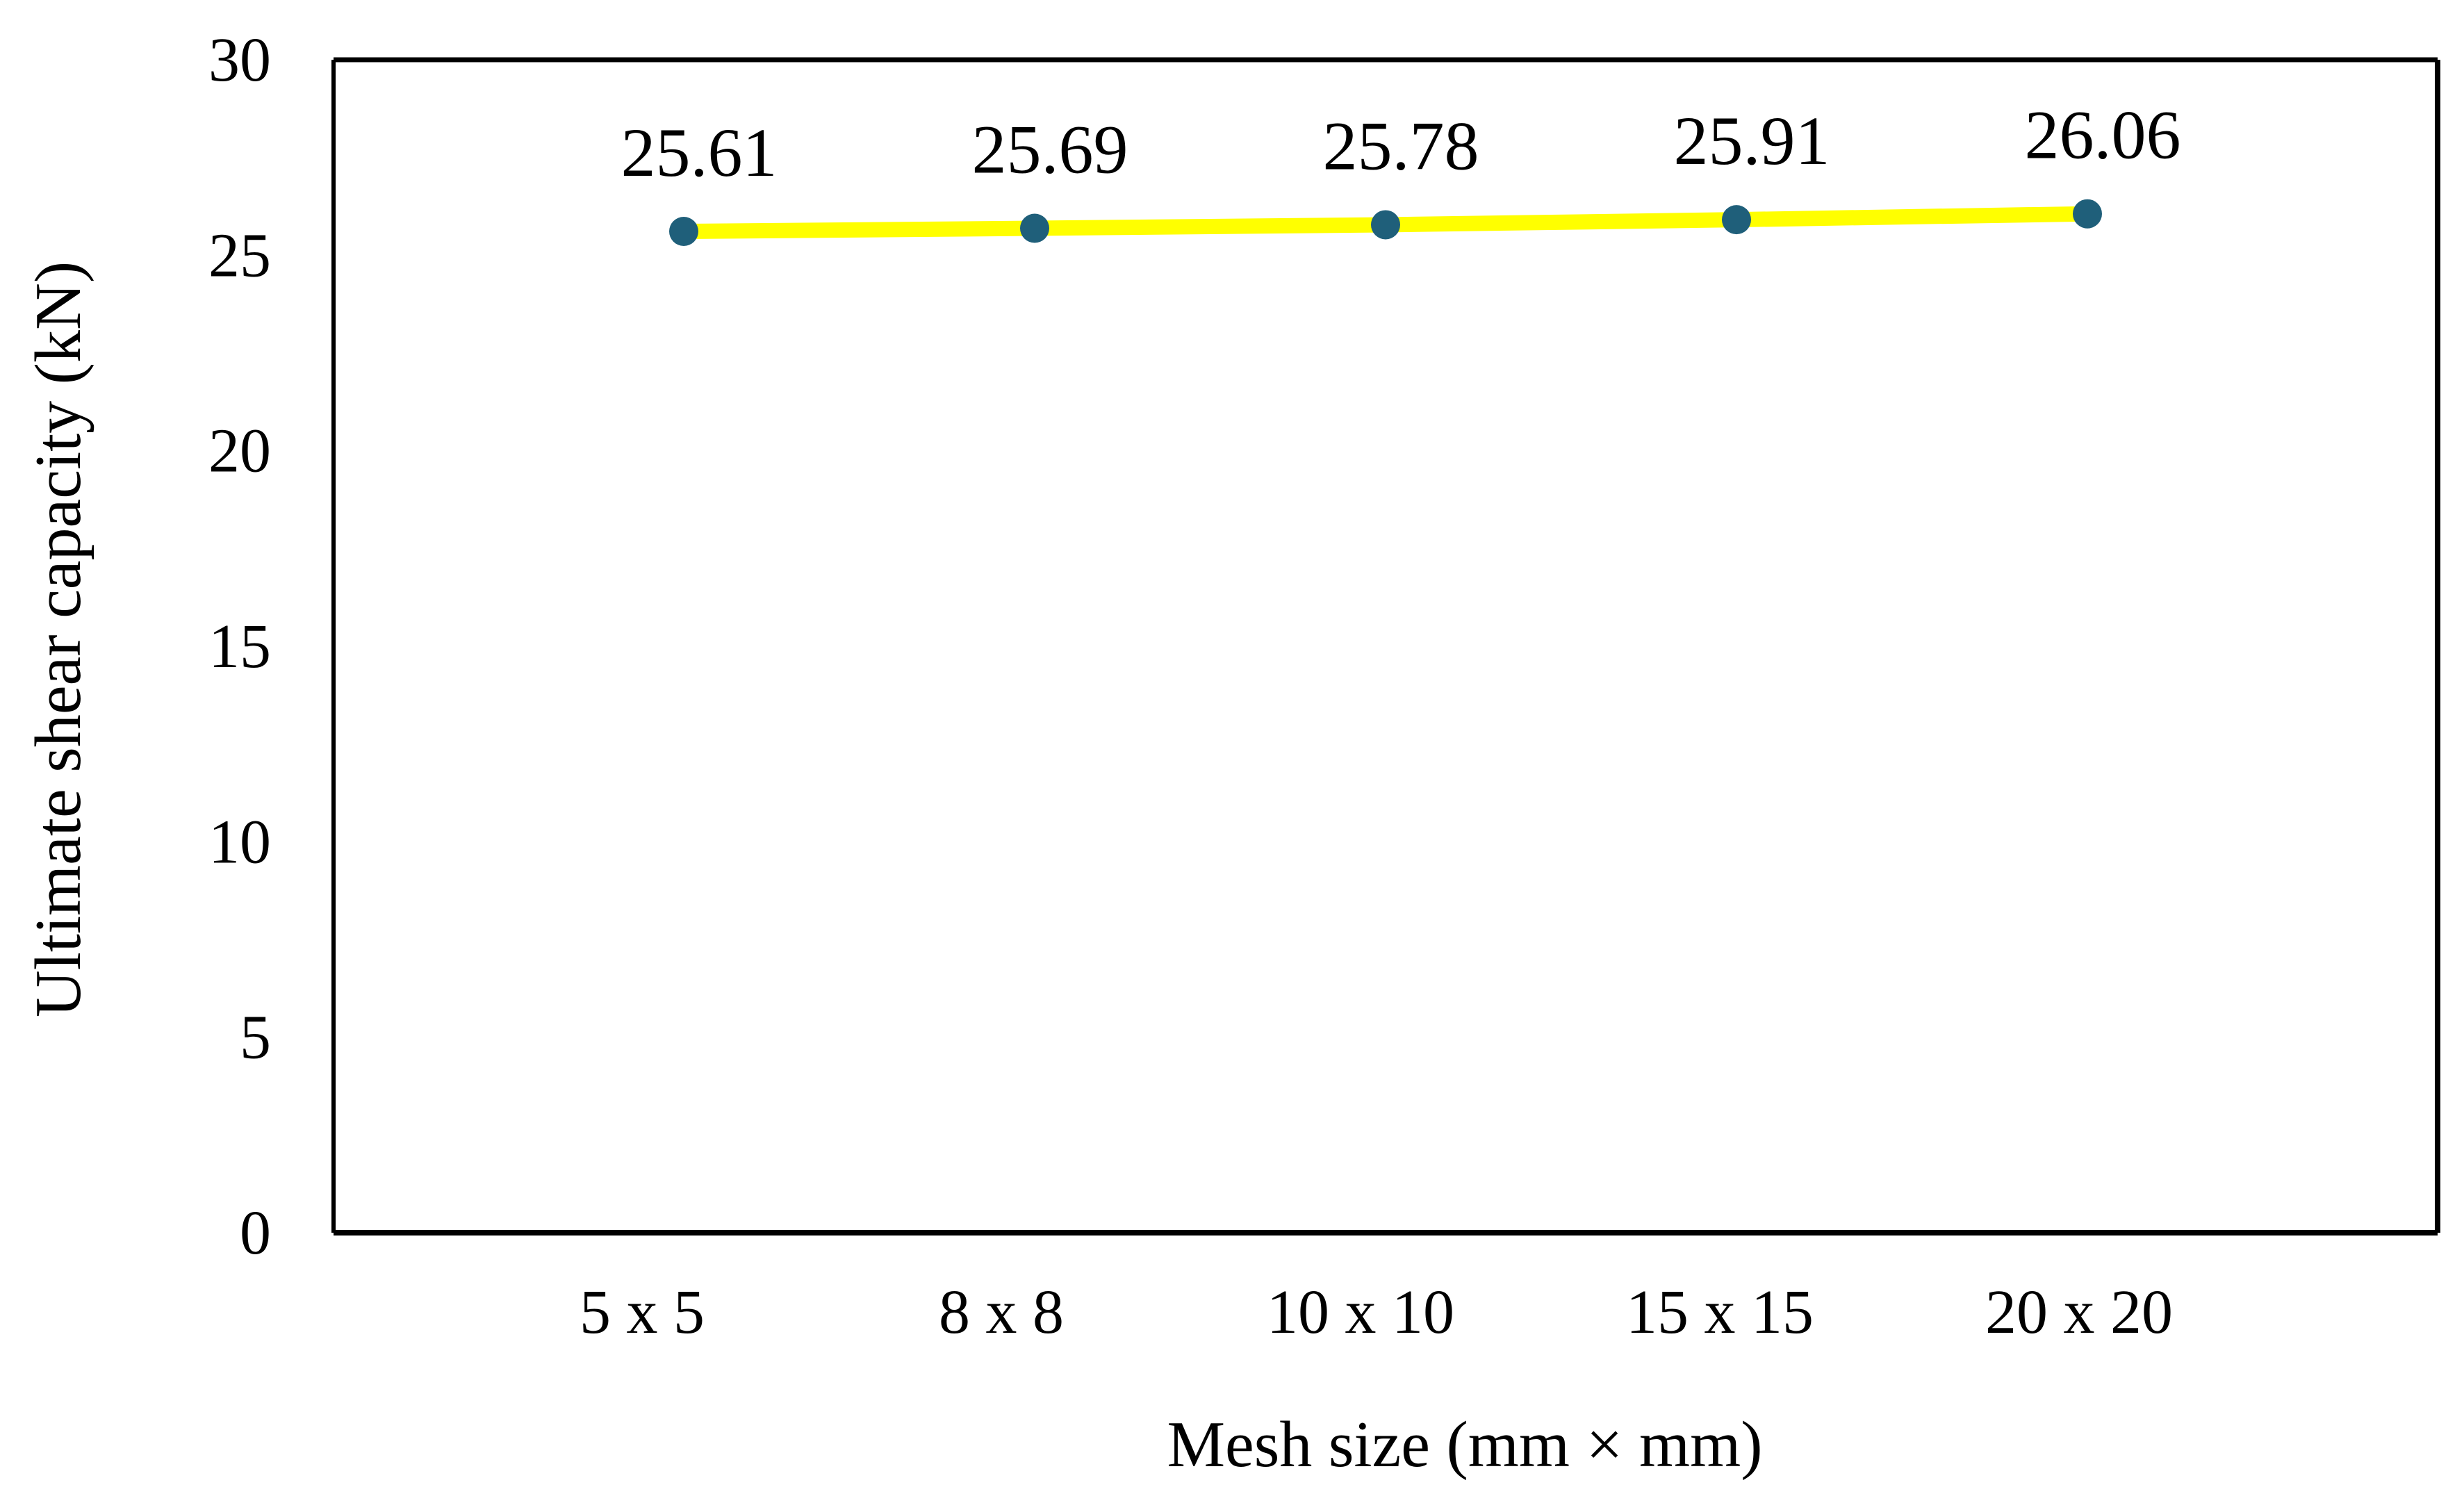 This screenshot has height=1494, width=2464. I want to click on data-label: 26.06, so click(2103, 135).